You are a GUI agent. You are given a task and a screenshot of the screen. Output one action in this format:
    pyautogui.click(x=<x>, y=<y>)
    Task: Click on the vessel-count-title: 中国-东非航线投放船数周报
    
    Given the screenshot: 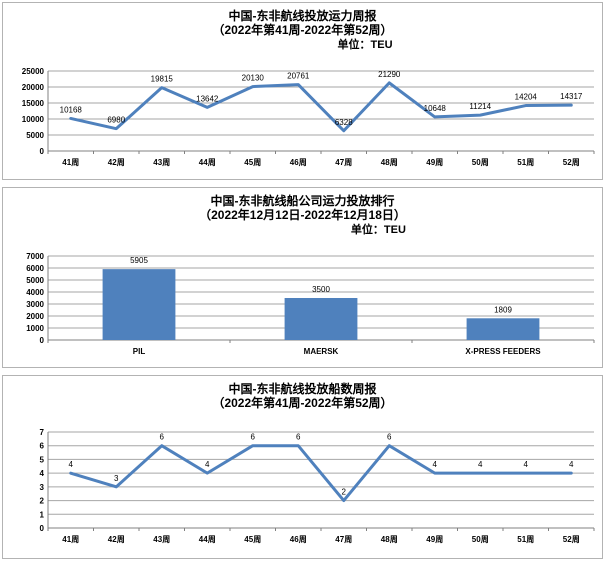 What is the action you would take?
    pyautogui.click(x=302, y=389)
    